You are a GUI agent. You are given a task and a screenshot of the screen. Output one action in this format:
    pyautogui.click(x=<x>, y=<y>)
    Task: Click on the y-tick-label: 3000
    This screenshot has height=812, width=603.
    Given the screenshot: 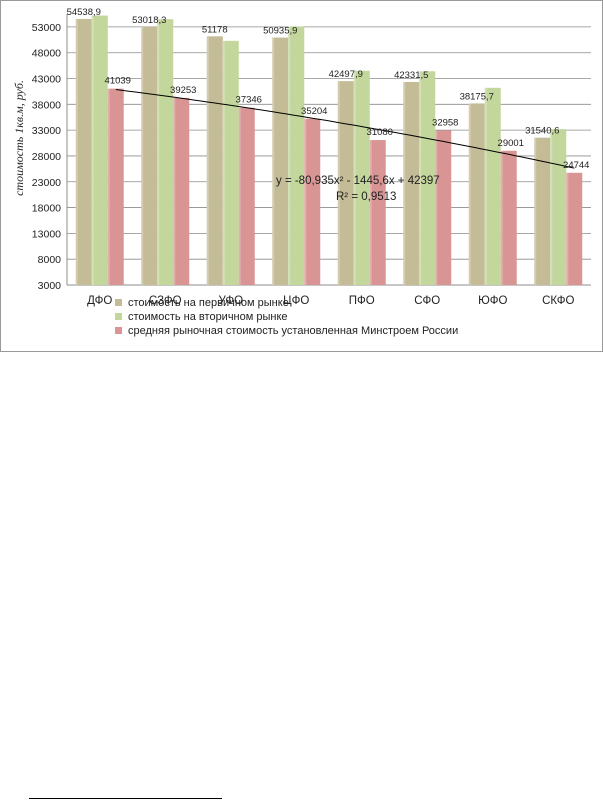 What is the action you would take?
    pyautogui.click(x=50, y=286)
    